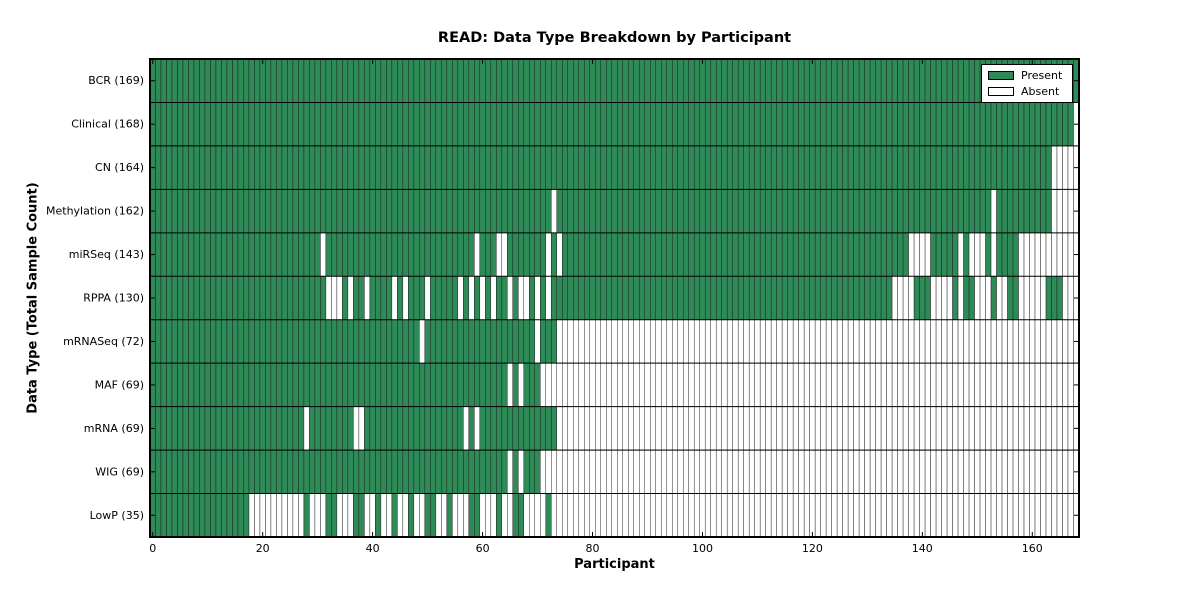 Image resolution: width=1200 pixels, height=600 pixels. I want to click on legend-label-absent: Absent, so click(1040, 91).